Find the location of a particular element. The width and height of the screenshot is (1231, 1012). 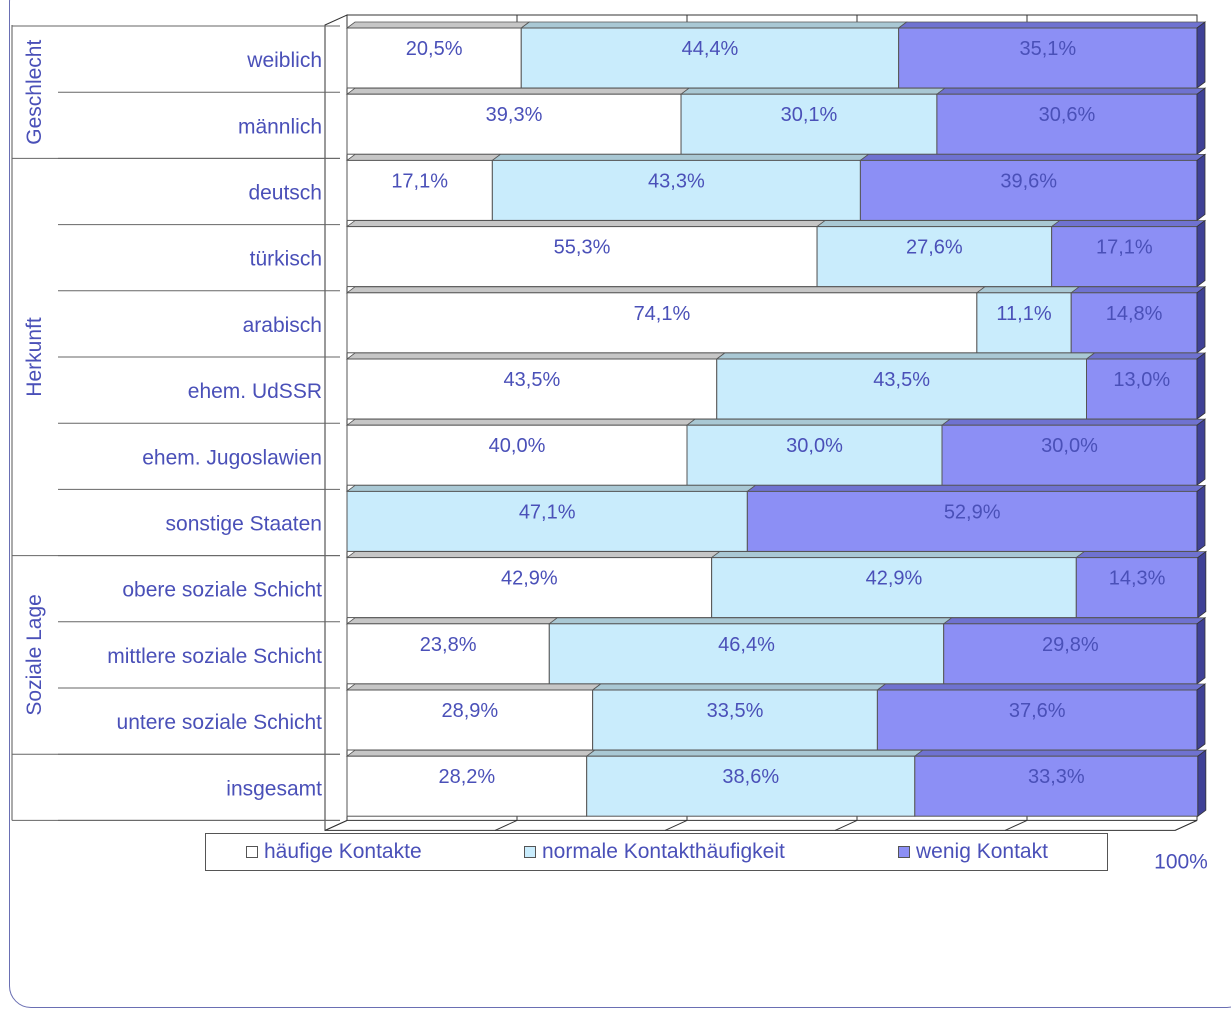

data-label: 27,6% is located at coordinates (934, 248).